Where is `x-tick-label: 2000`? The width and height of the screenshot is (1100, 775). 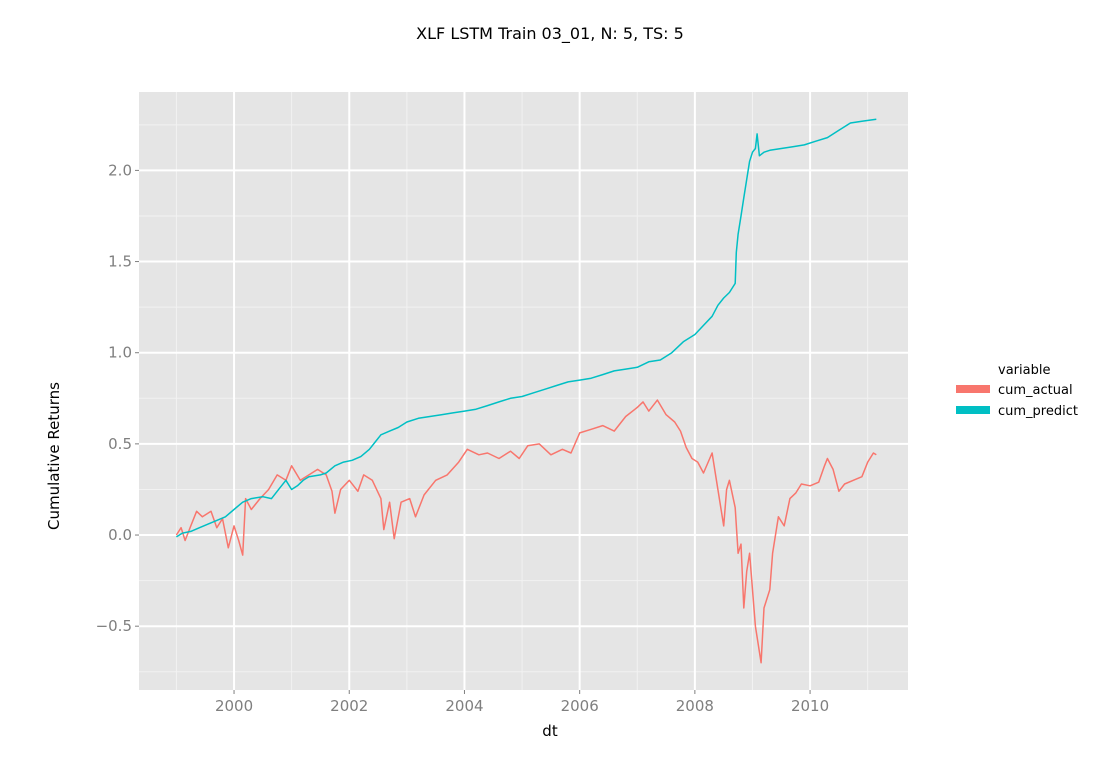 x-tick-label: 2000 is located at coordinates (234, 706).